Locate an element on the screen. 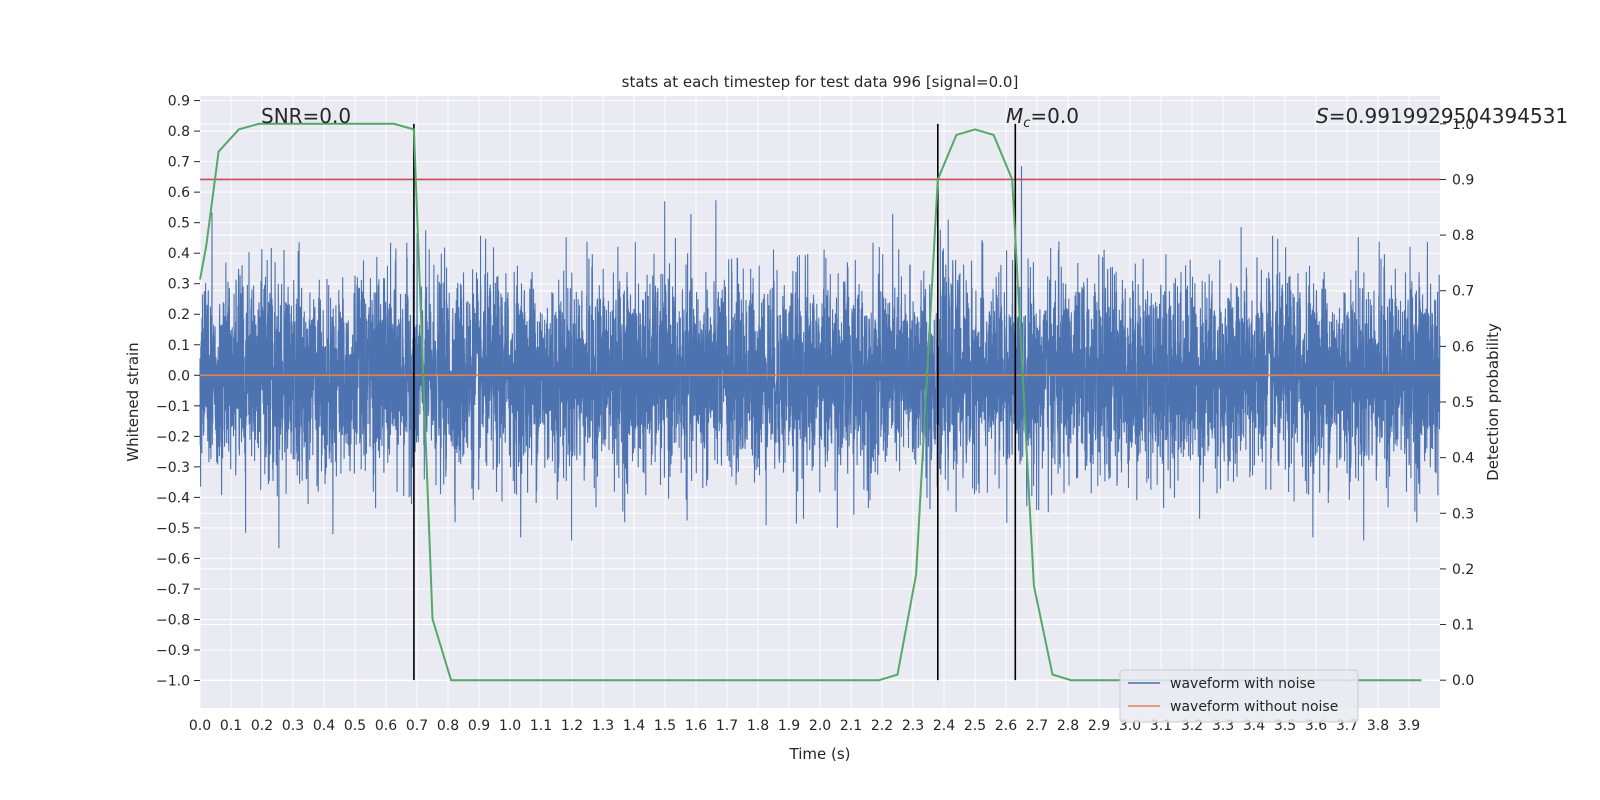  y-tick-label: −0.5 is located at coordinates (173, 529).